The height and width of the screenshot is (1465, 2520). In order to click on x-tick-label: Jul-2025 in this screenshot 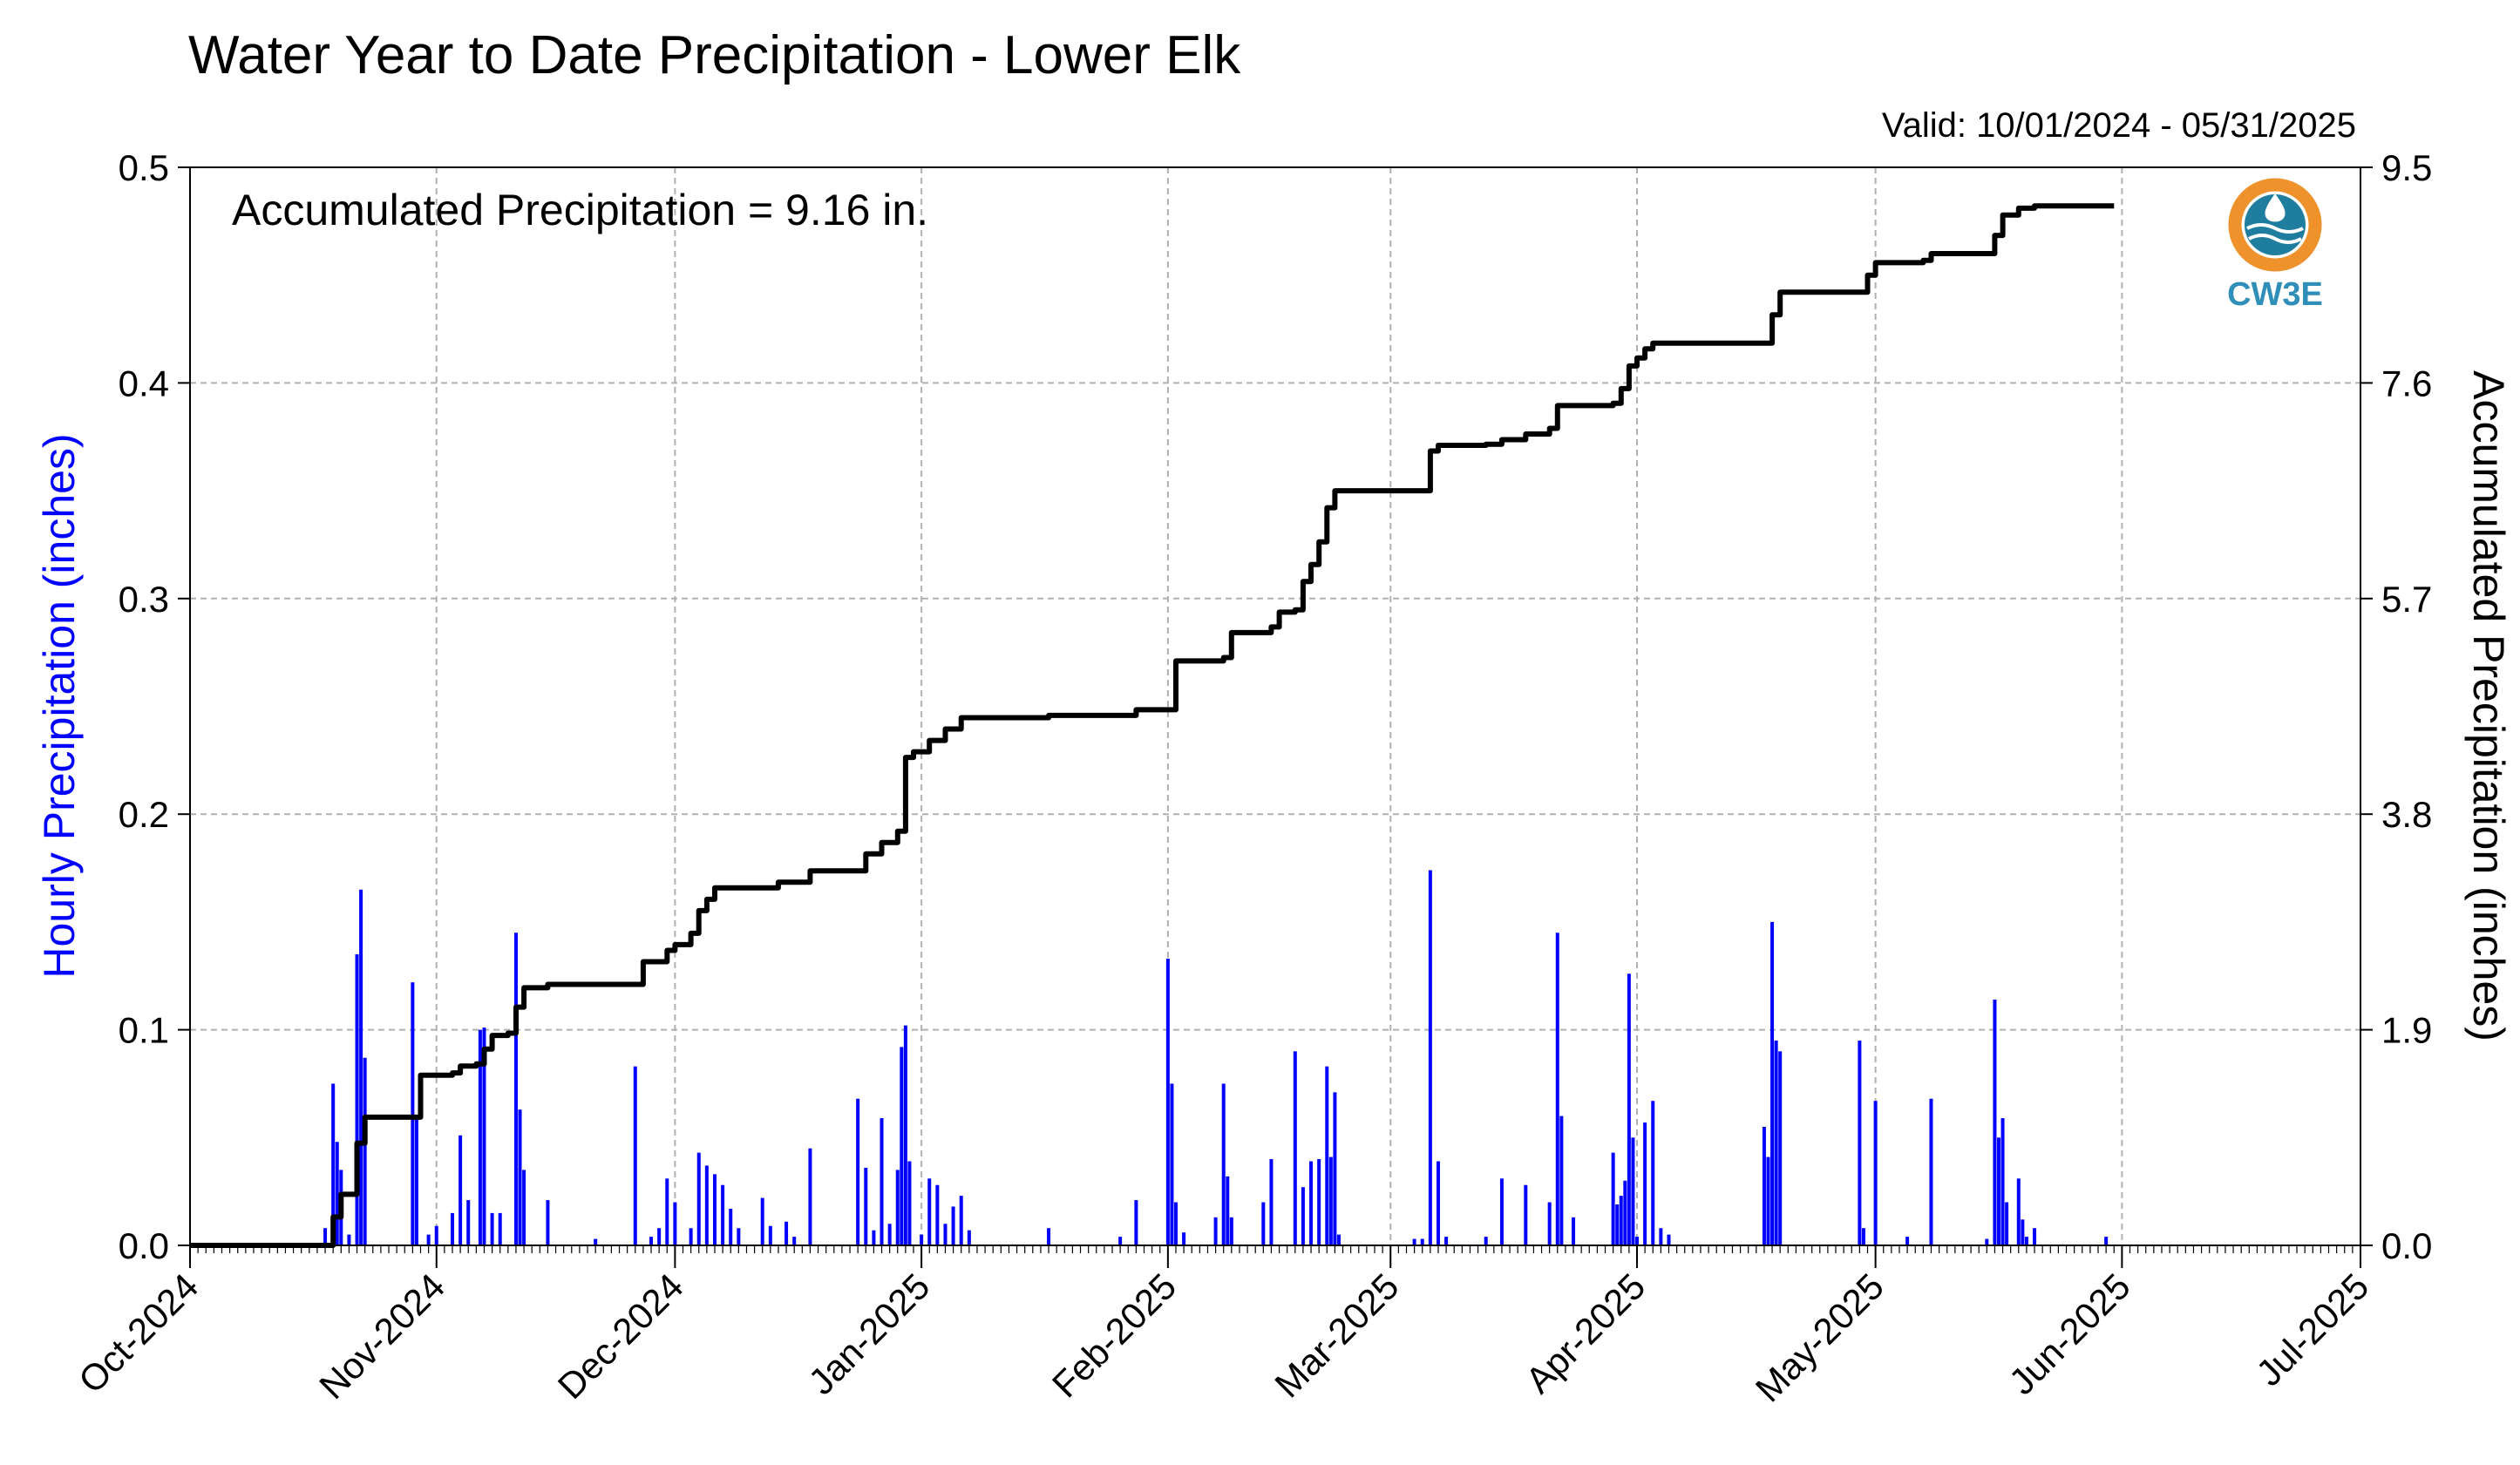, I will do `click(2312, 1329)`.